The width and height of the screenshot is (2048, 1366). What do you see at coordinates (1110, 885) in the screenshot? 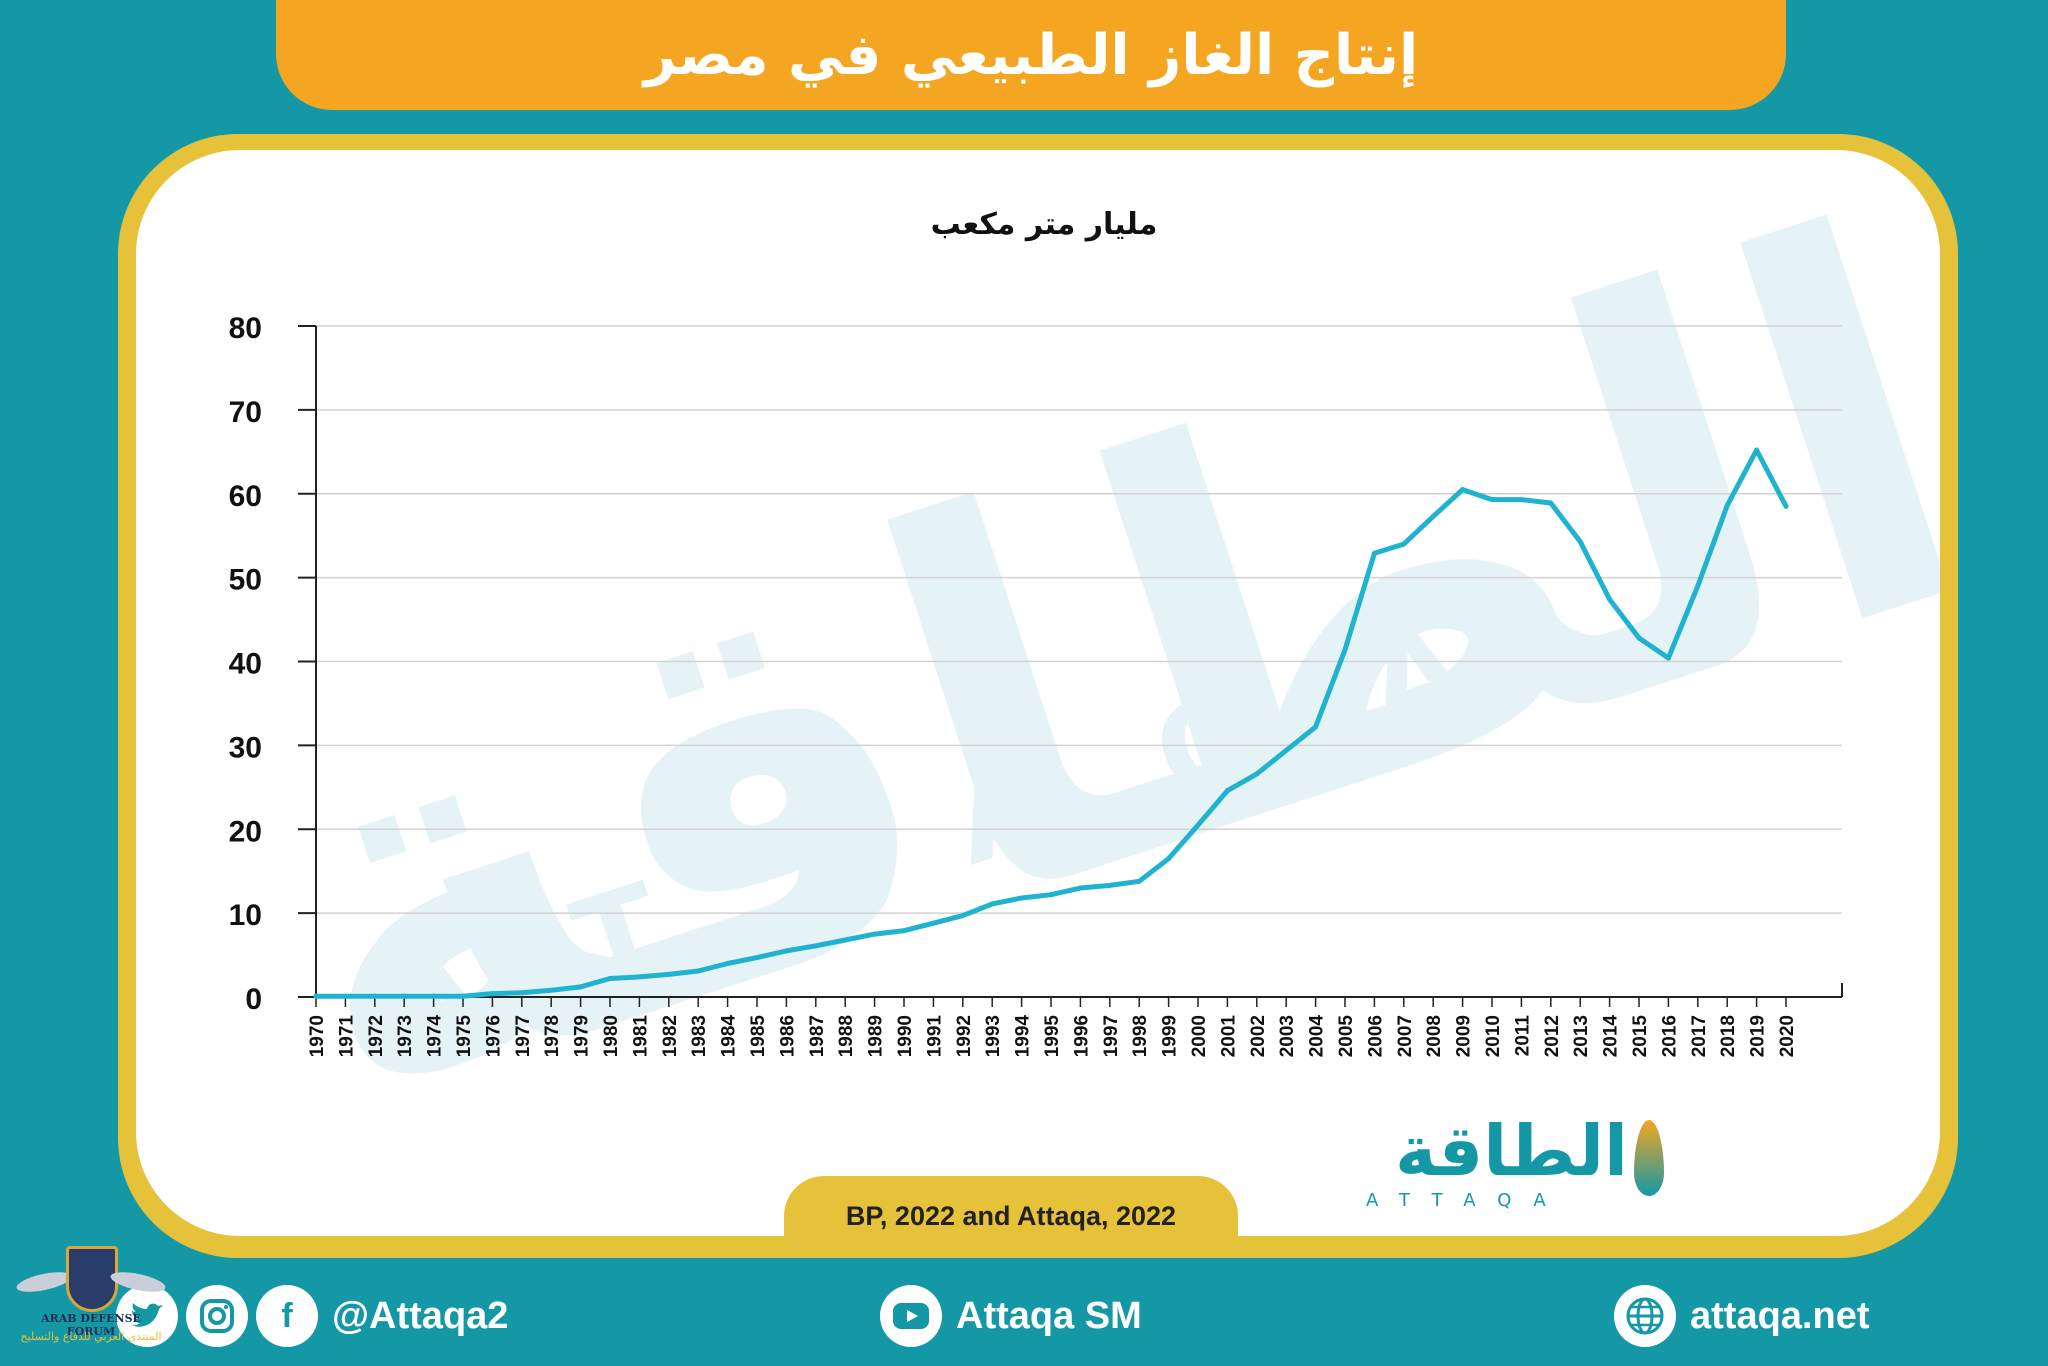
I see `data-point-1997` at bounding box center [1110, 885].